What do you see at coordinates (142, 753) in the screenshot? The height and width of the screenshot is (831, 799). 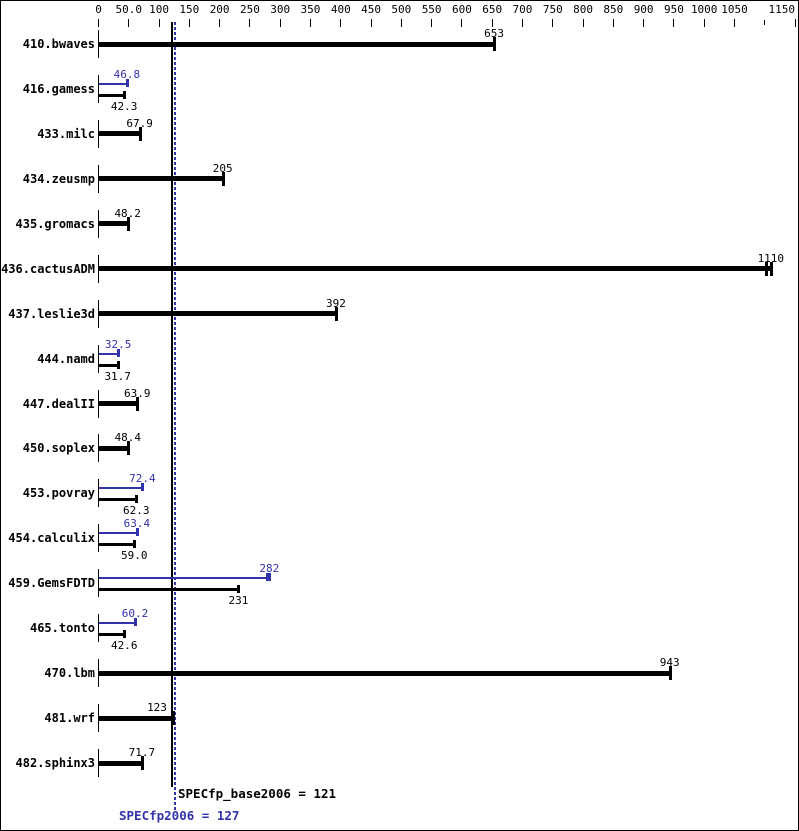 I see `base-value-label: 71.7` at bounding box center [142, 753].